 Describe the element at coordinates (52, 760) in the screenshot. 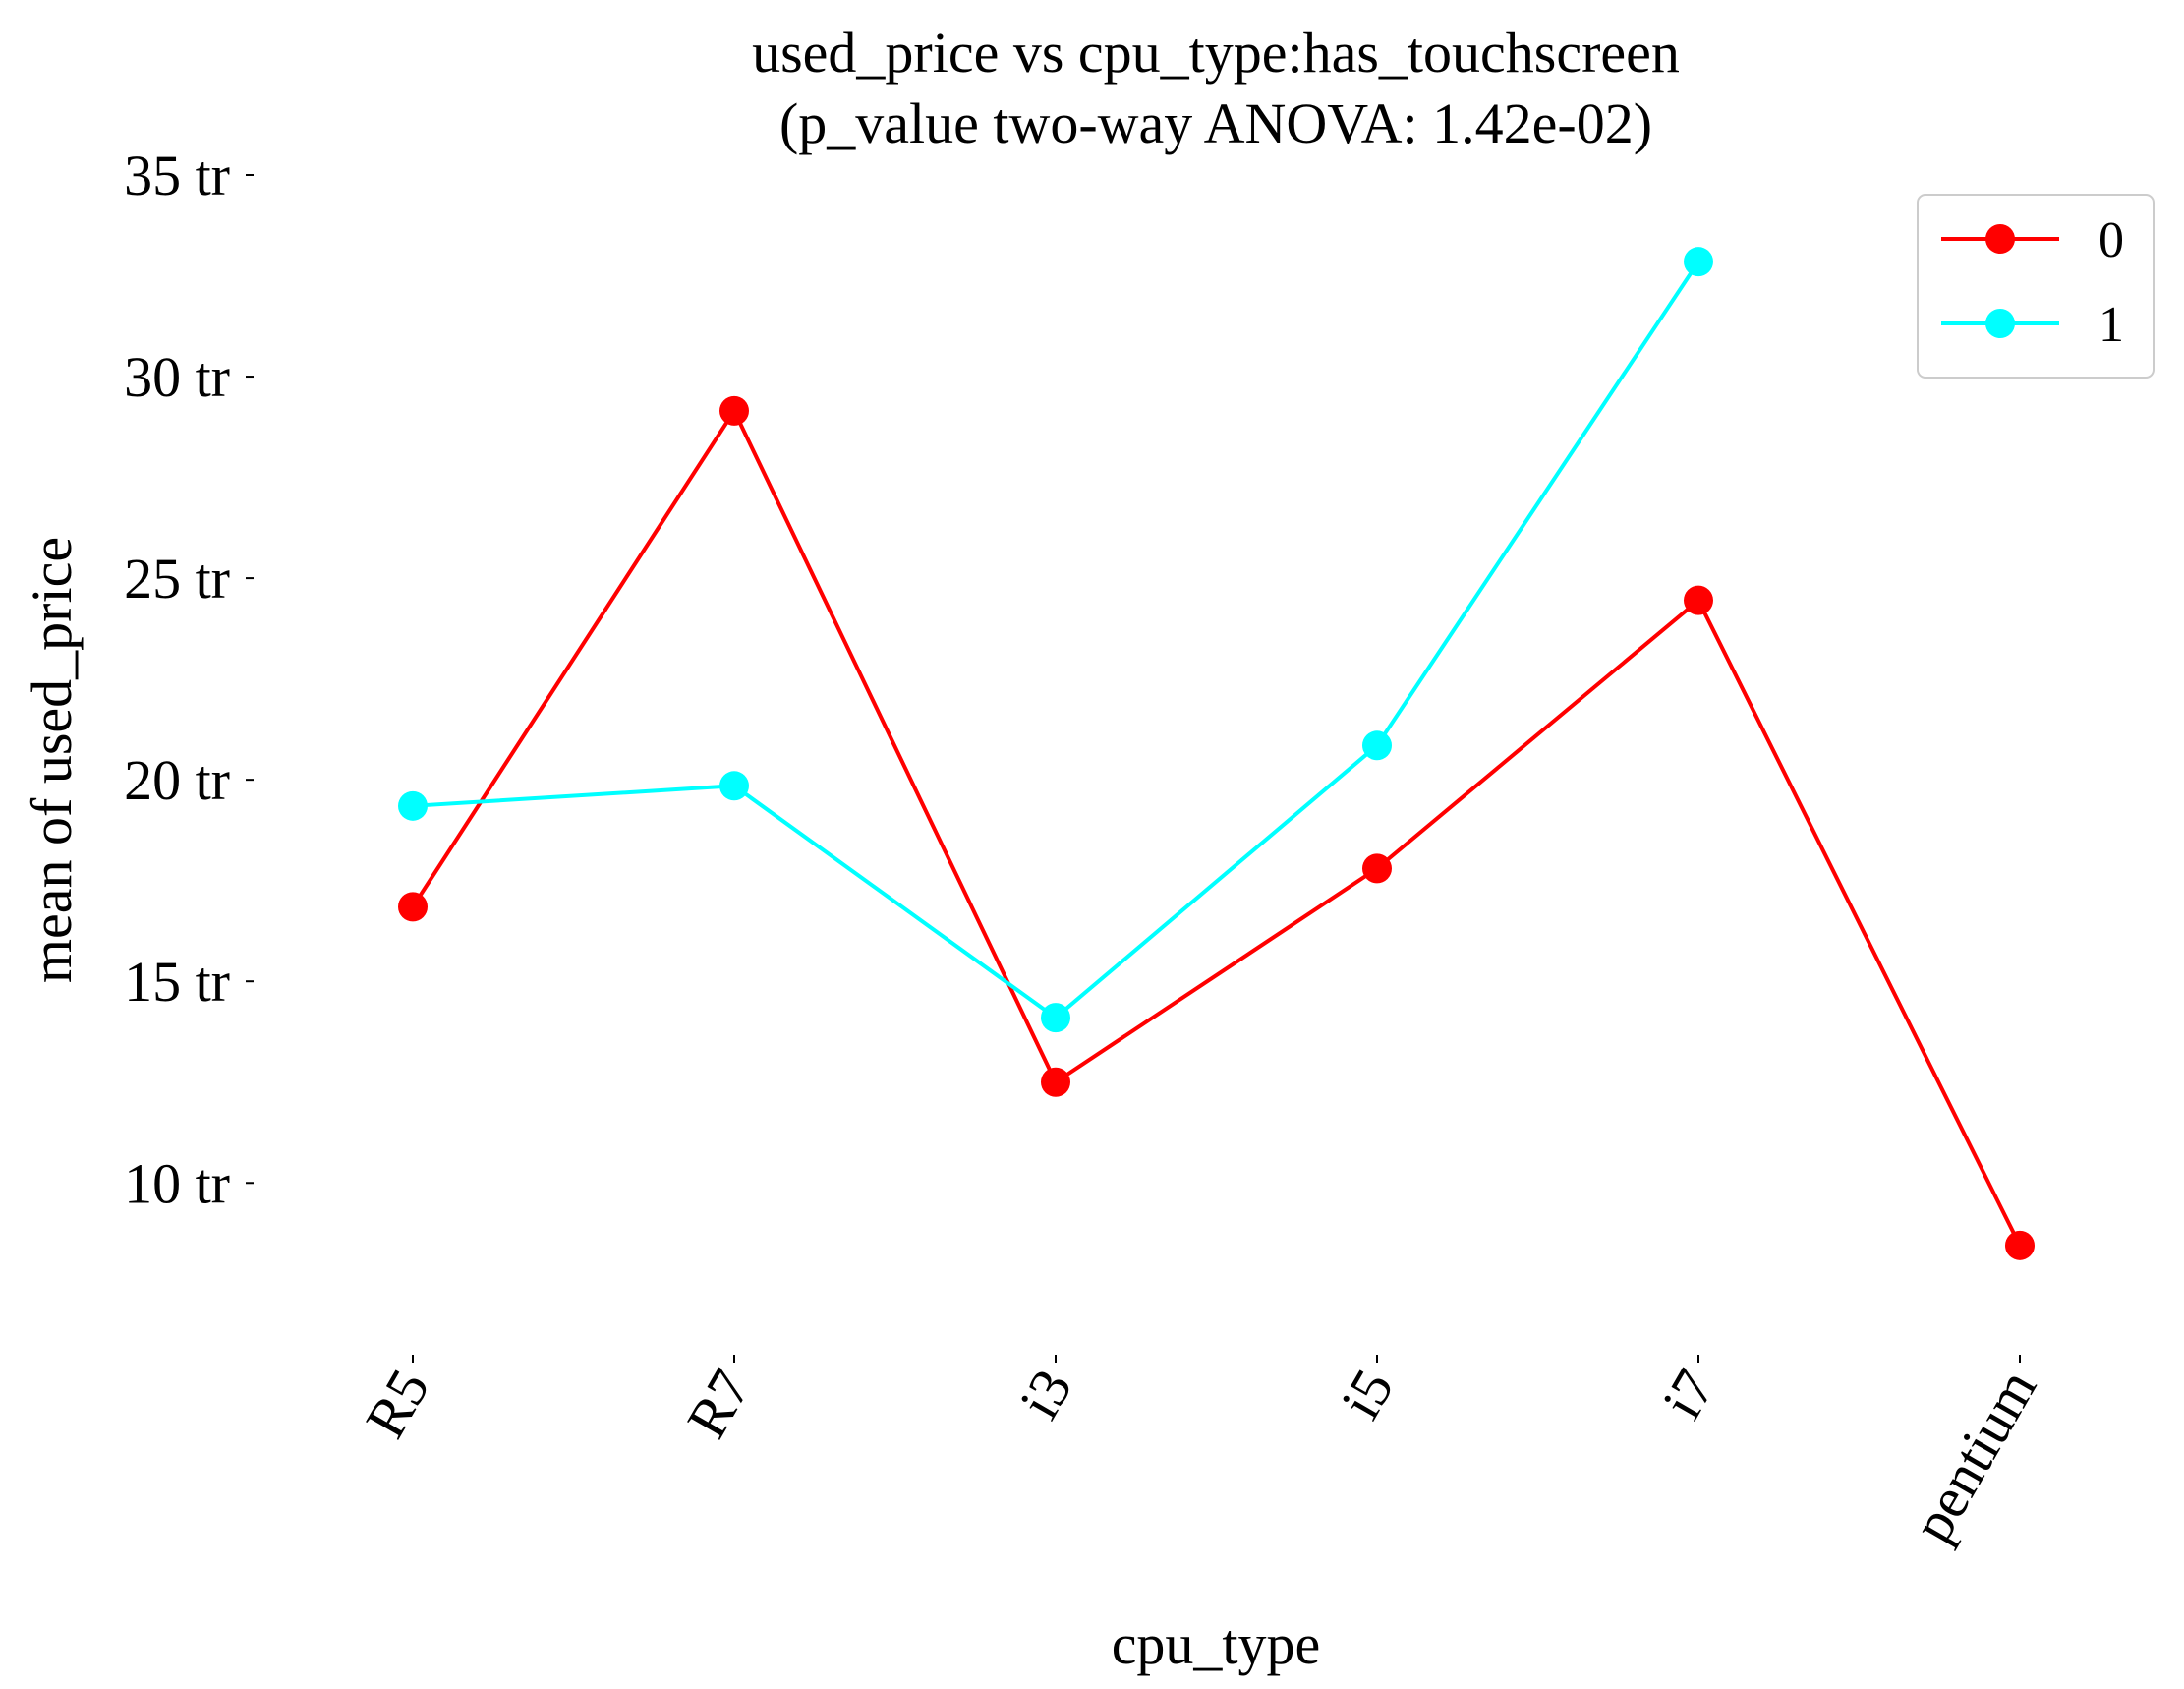

I see `y-axis-label: mean of used_price` at that location.